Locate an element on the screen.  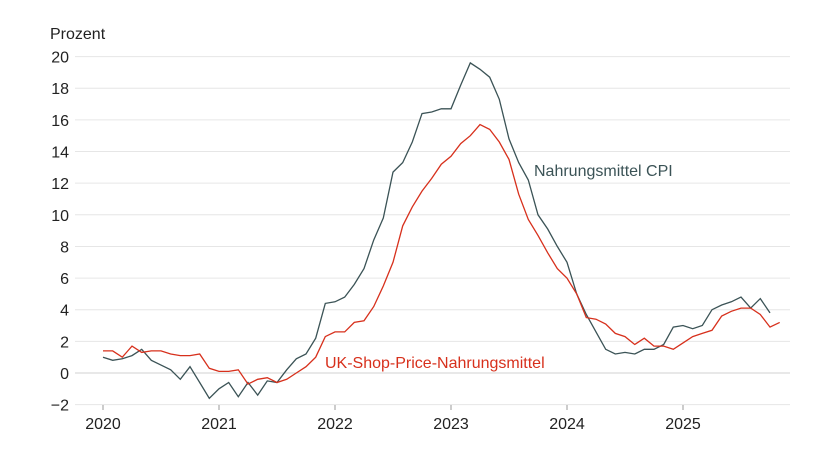
x-tick-label: 2021 is located at coordinates (219, 424).